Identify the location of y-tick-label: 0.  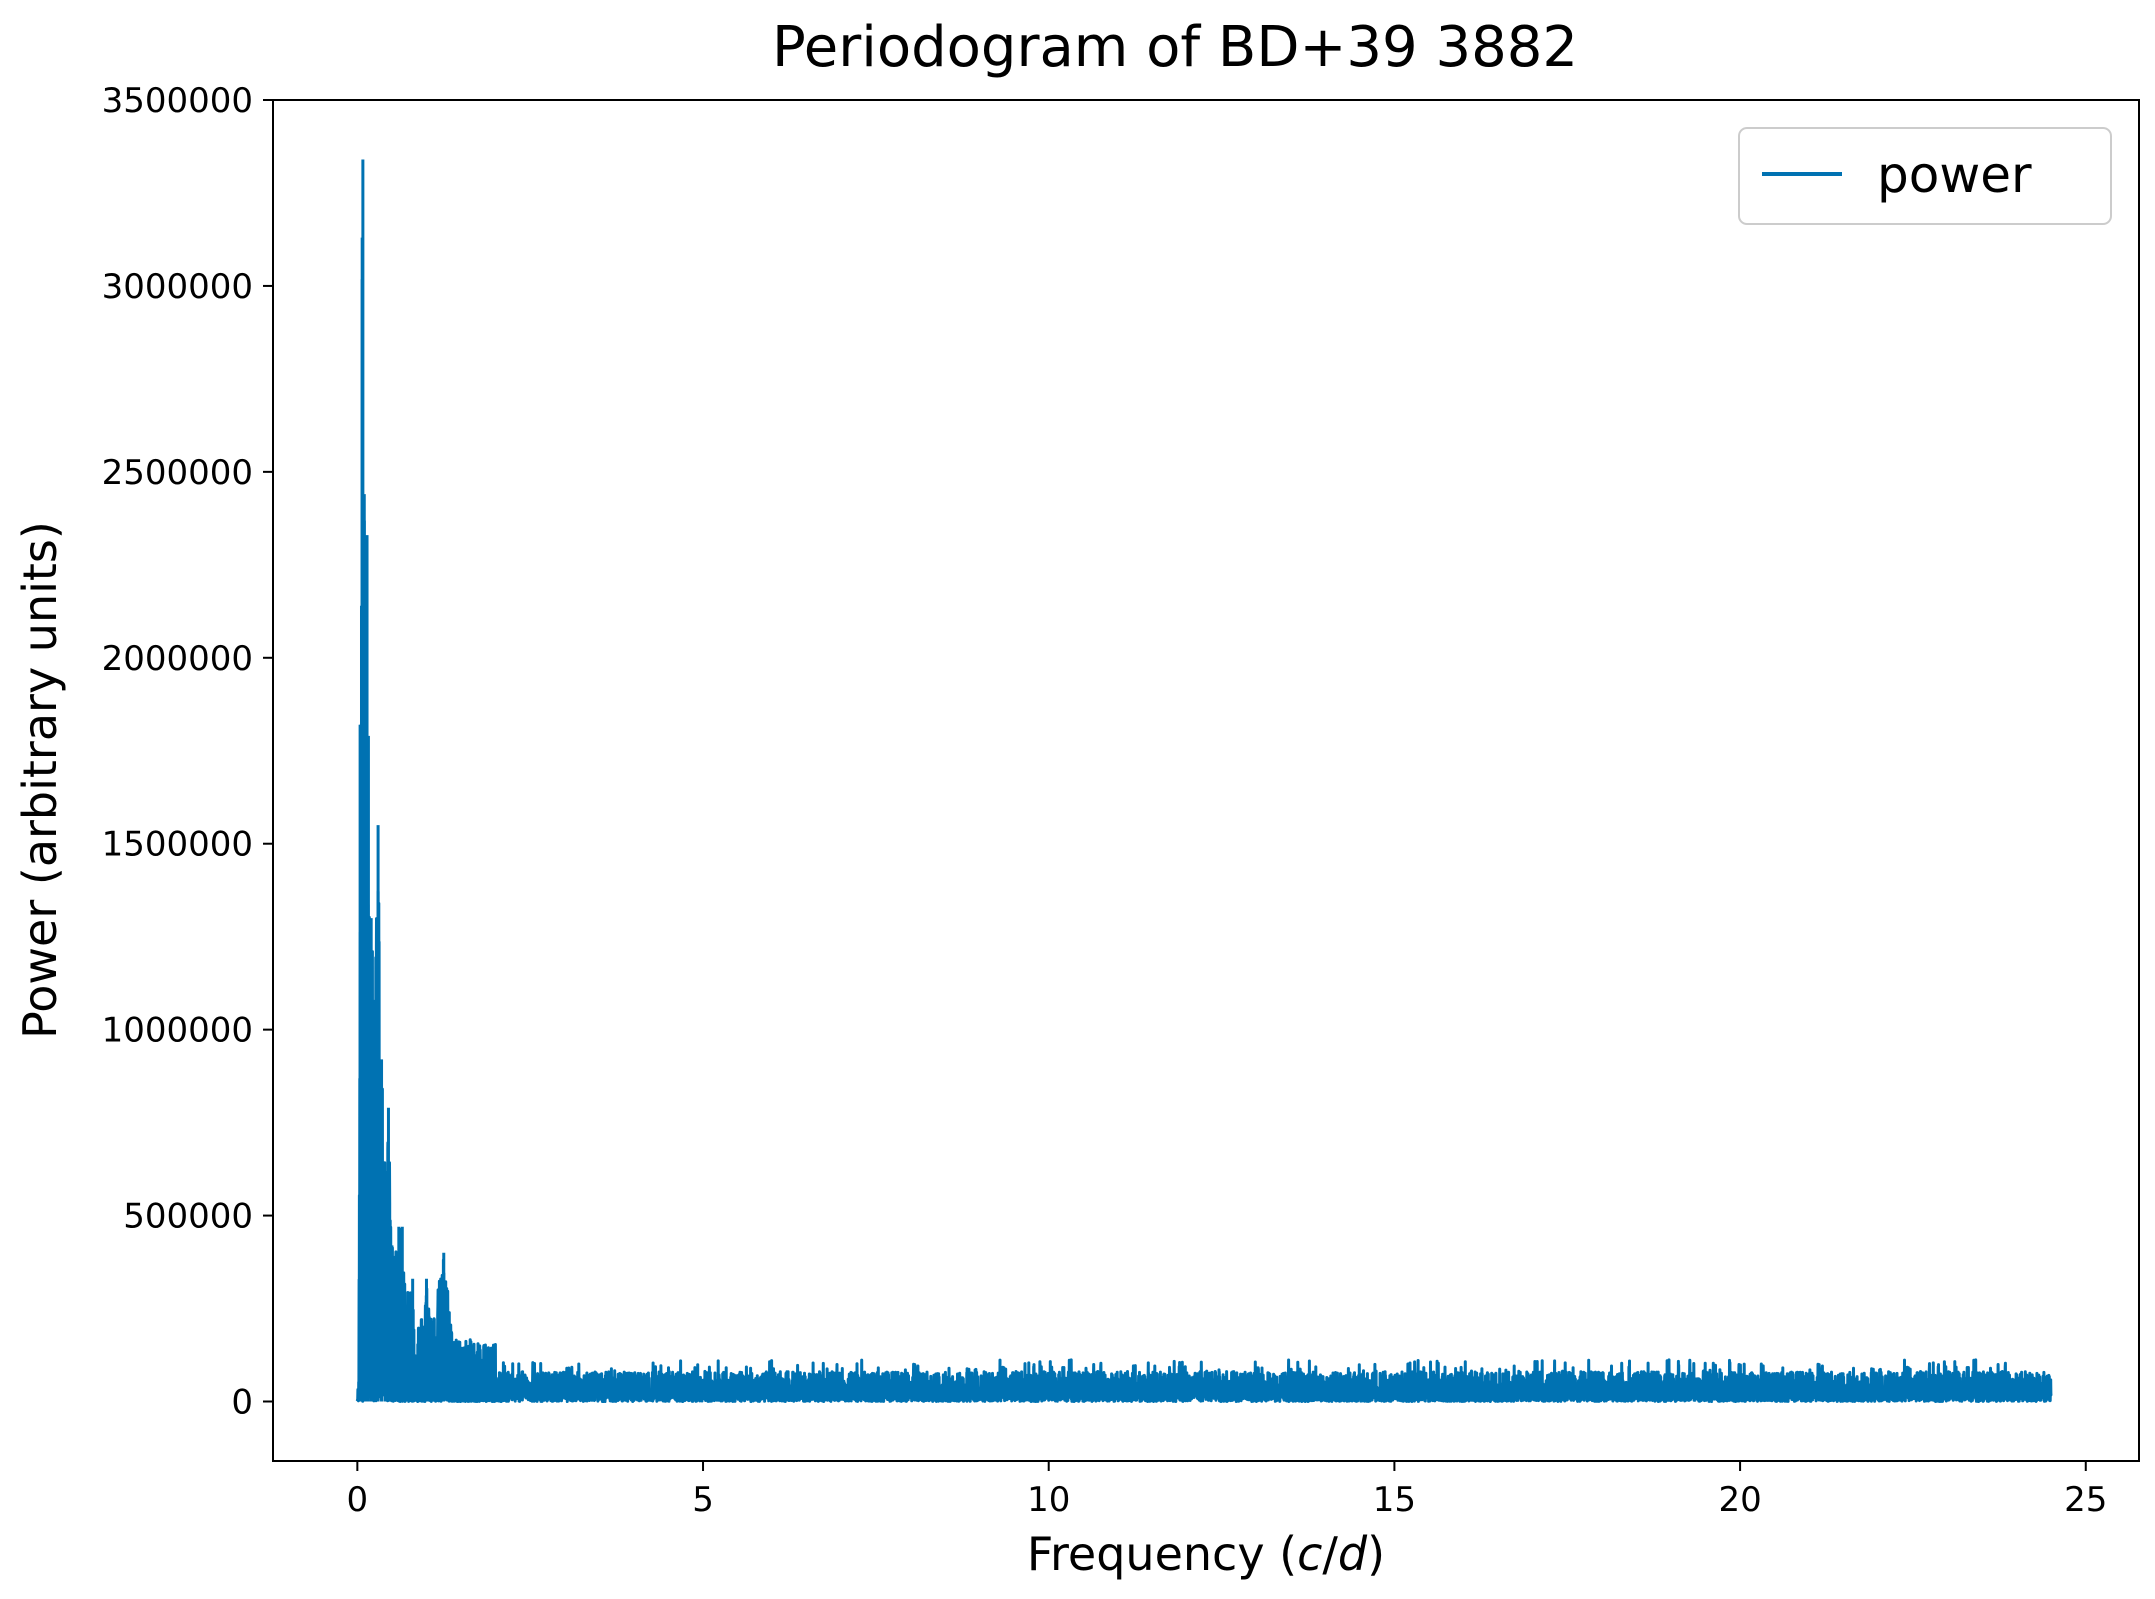
(242, 1403).